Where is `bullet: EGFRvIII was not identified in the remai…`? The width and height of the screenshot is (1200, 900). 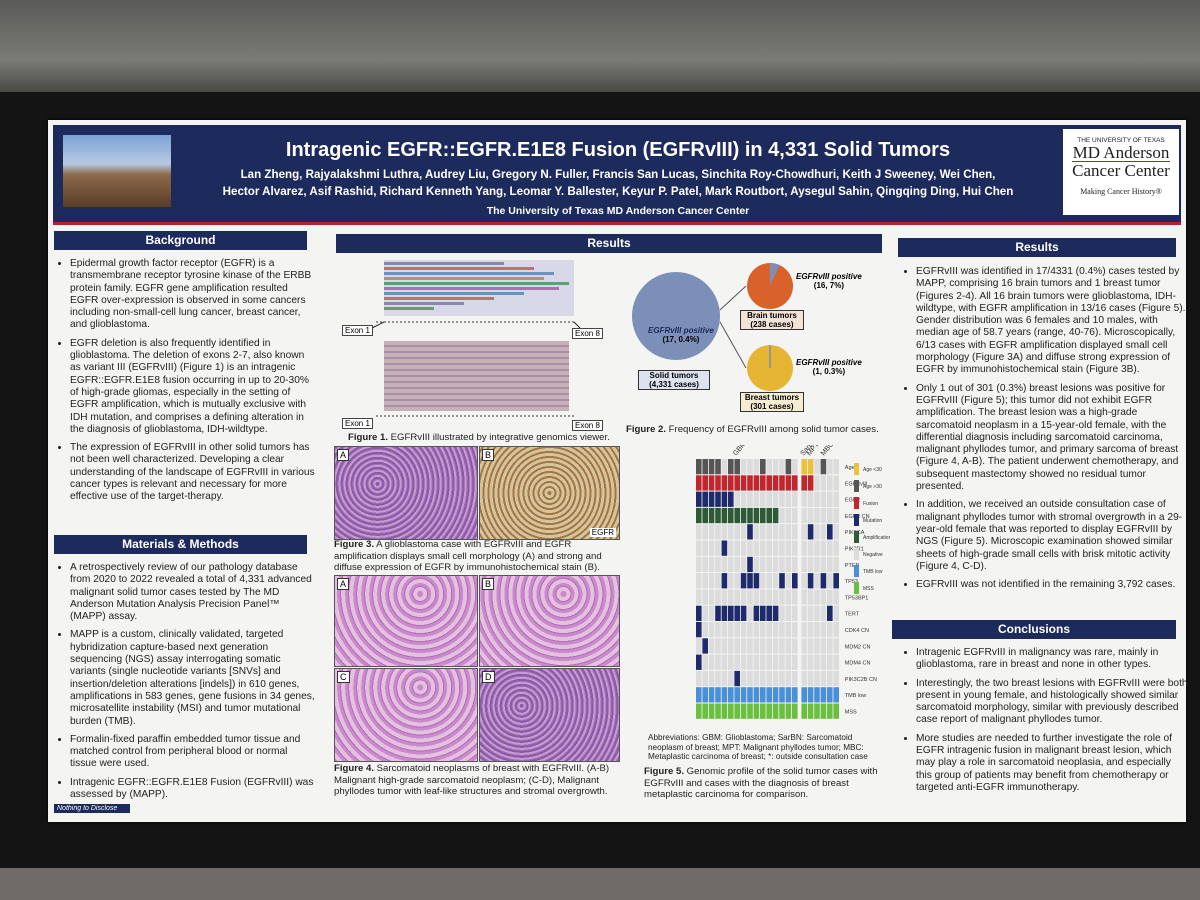 bullet: EGFRvIII was not identified in the remai… is located at coordinates (1052, 585).